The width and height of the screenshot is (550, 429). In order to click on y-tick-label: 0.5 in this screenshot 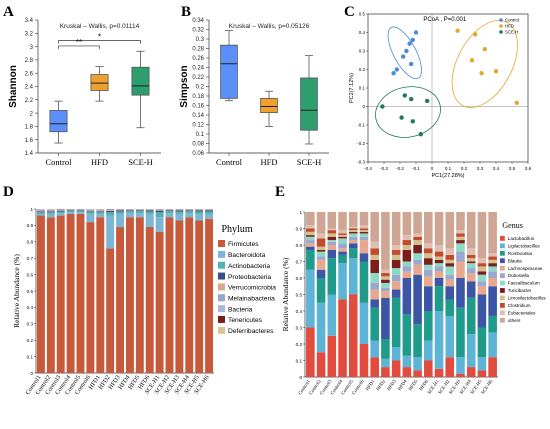, I will do `click(299, 294)`.